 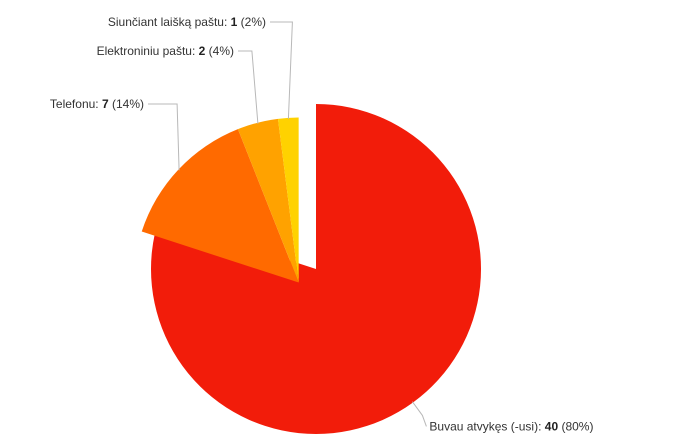 What do you see at coordinates (169, 22) in the screenshot?
I see `slice-label-name: Siunčiant laišką paštu:` at bounding box center [169, 22].